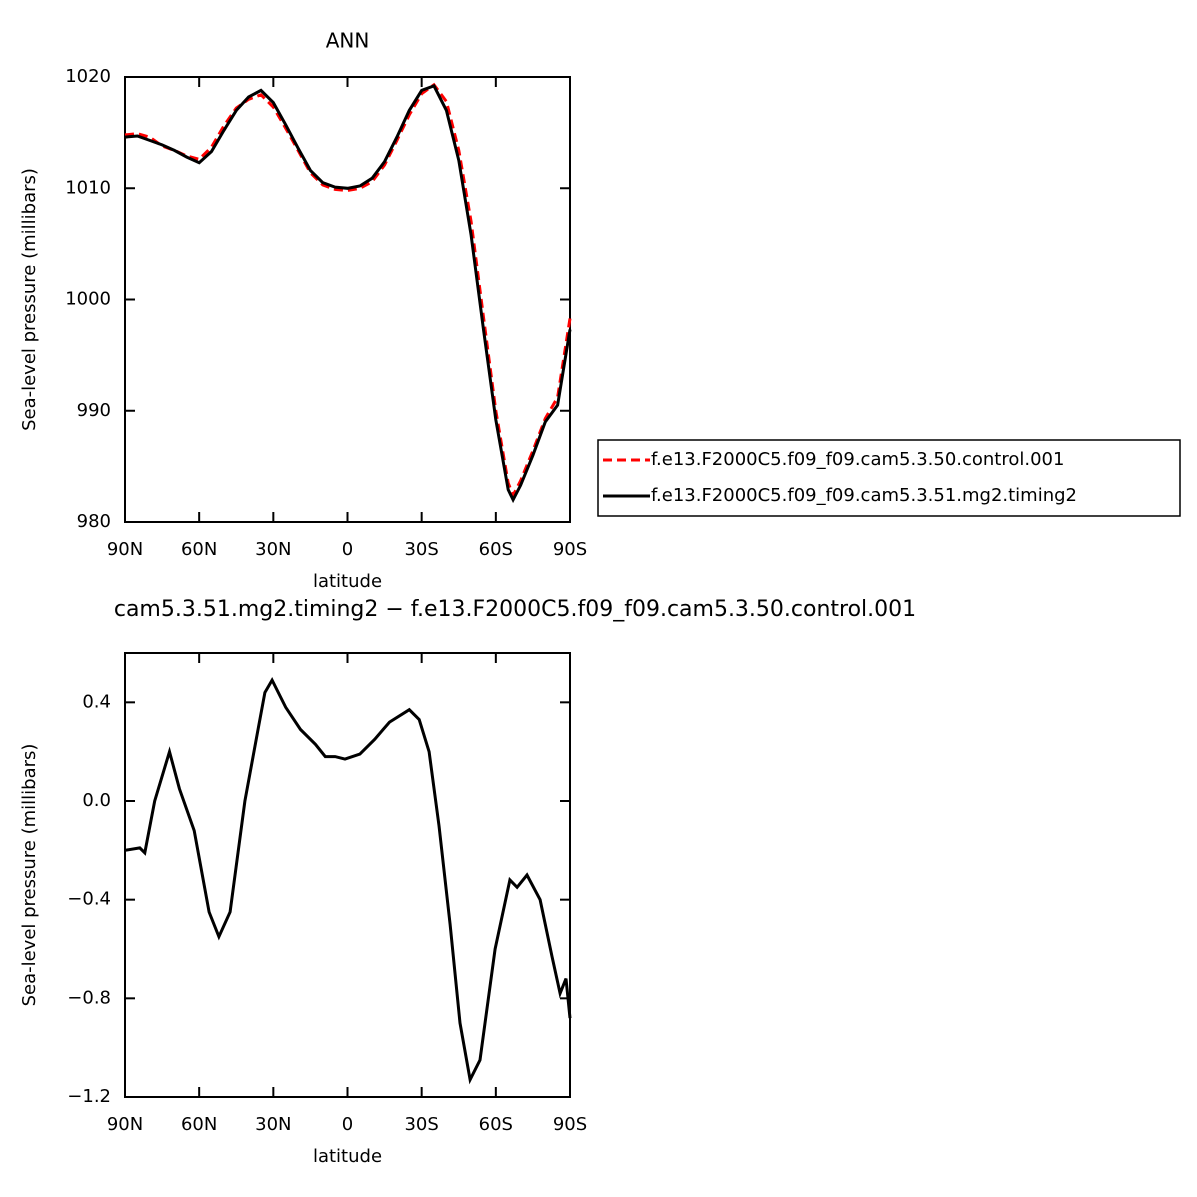  What do you see at coordinates (88, 299) in the screenshot?
I see `y-tick-label: 1000` at bounding box center [88, 299].